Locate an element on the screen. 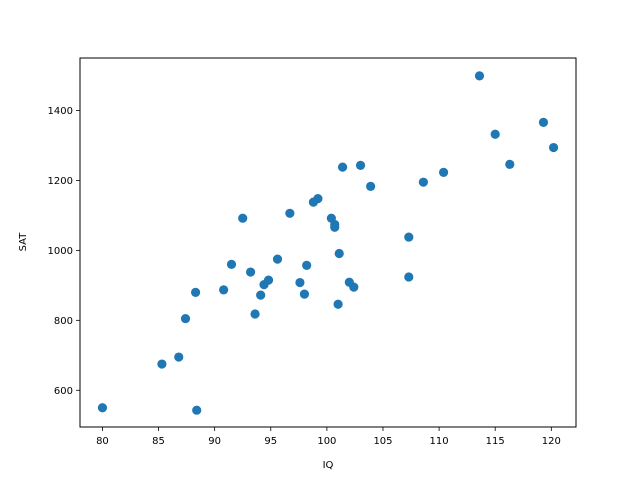  y-axis-label: SAT is located at coordinates (23, 242).